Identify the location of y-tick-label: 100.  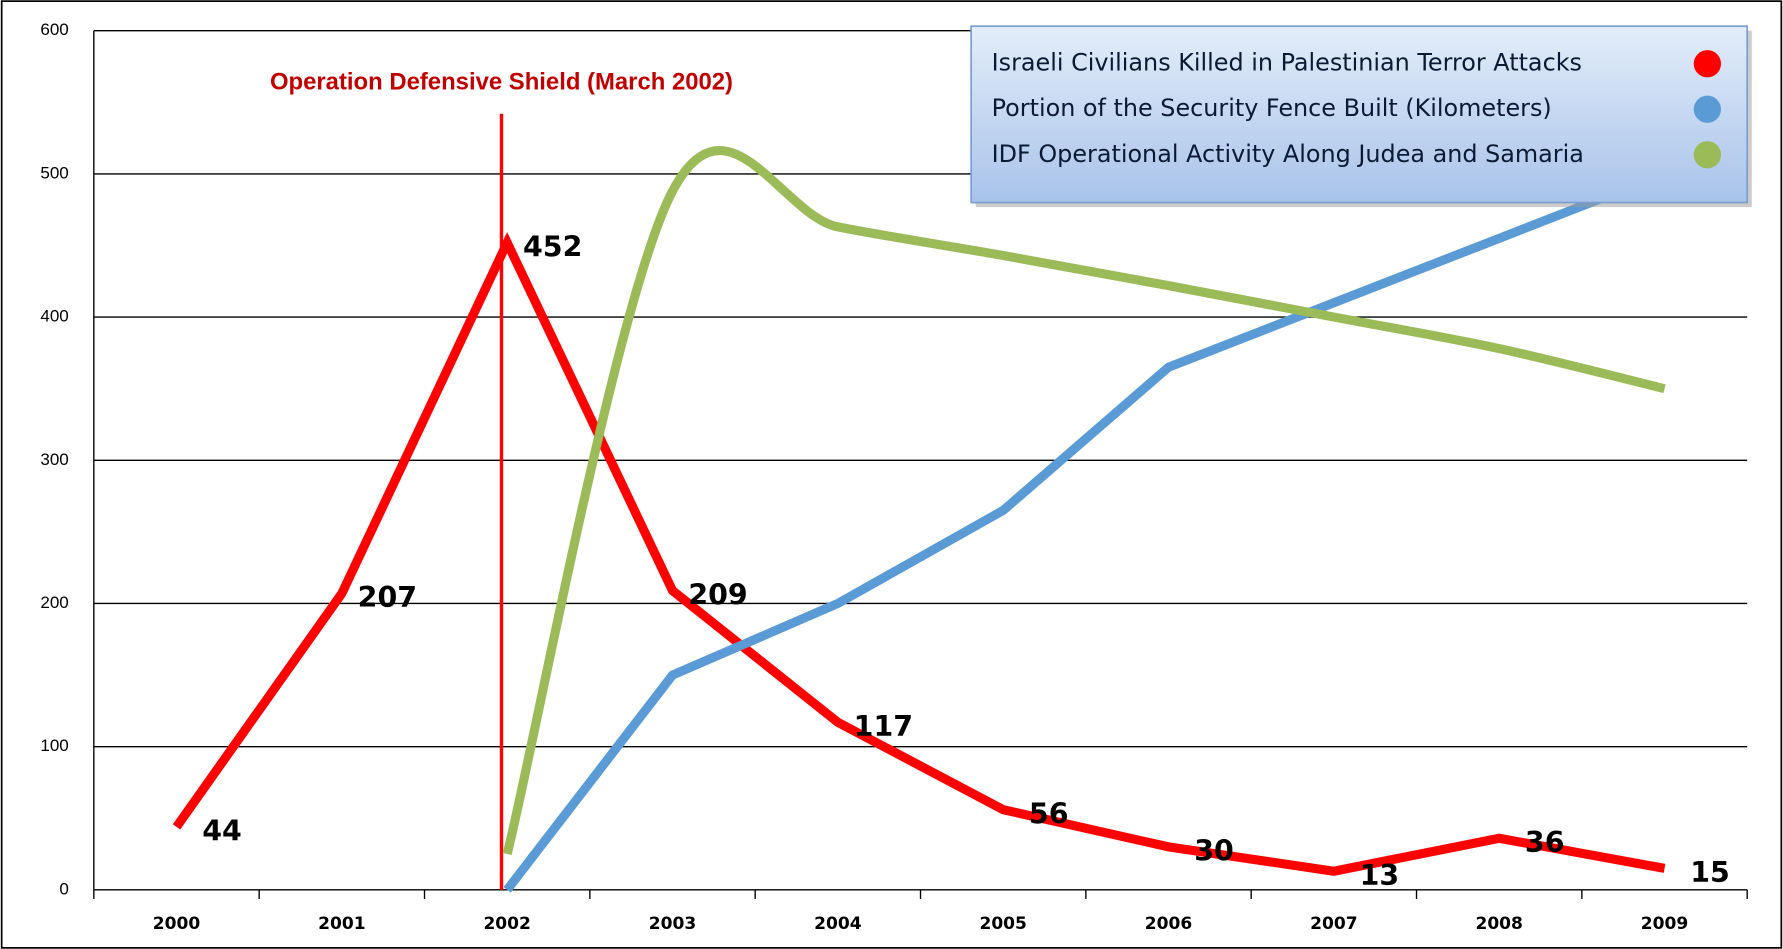
(54, 745).